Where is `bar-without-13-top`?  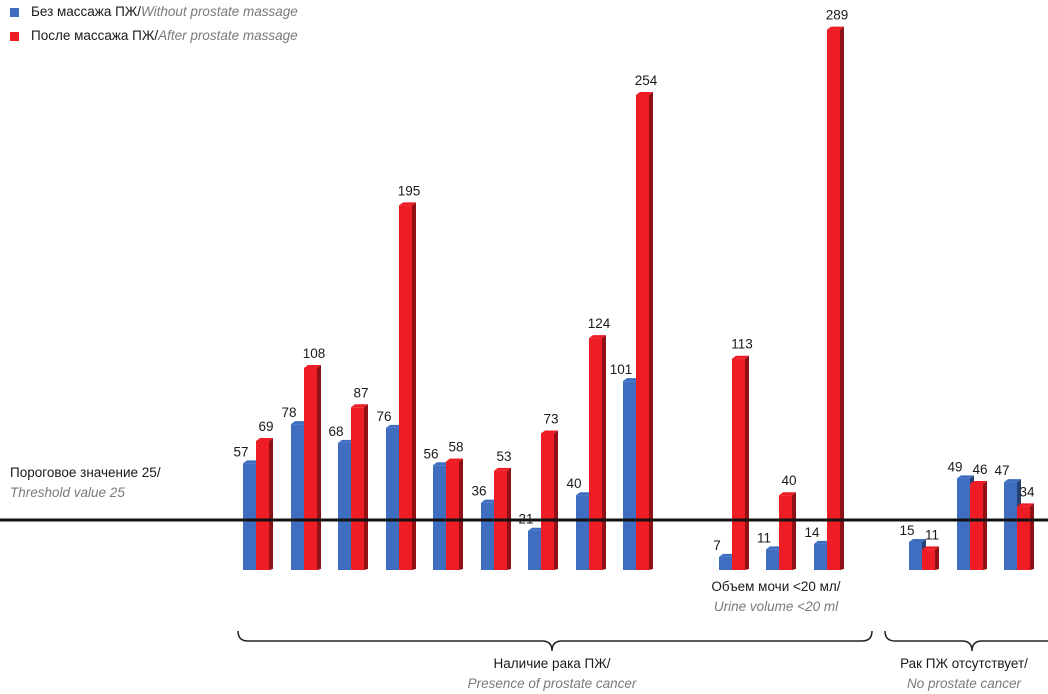 bar-without-13-top is located at coordinates (965, 477).